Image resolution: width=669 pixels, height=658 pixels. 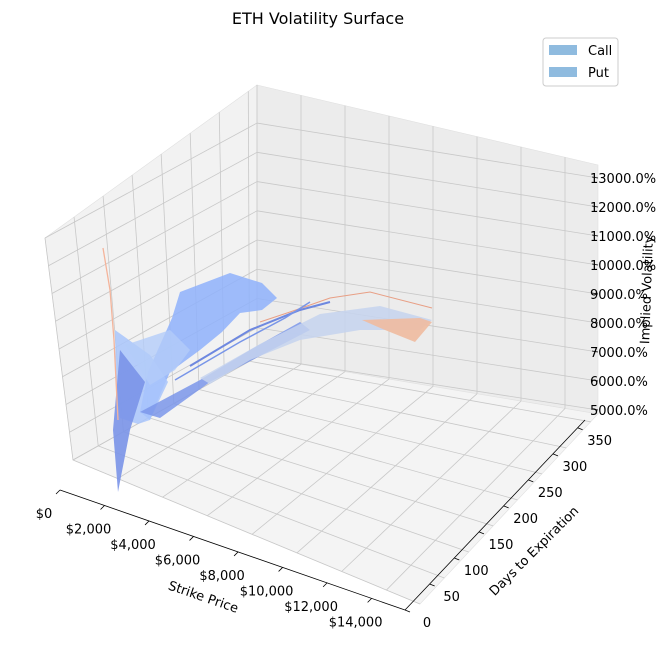 I want to click on x-tick-label: $8,000, so click(x=222, y=576).